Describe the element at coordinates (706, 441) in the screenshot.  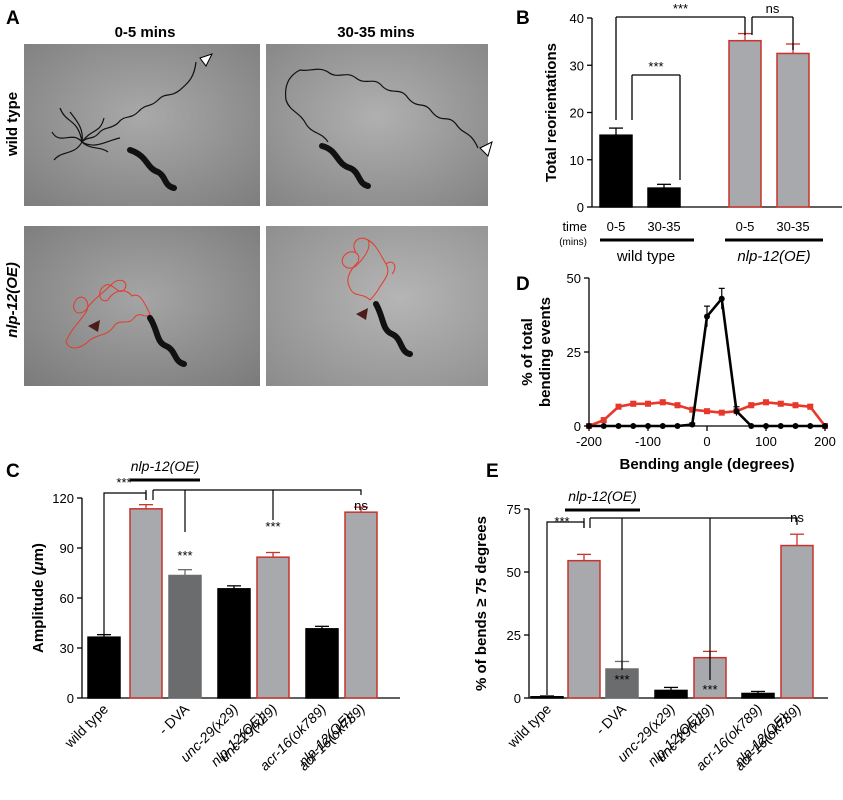
I see `x-tick-label: 0` at that location.